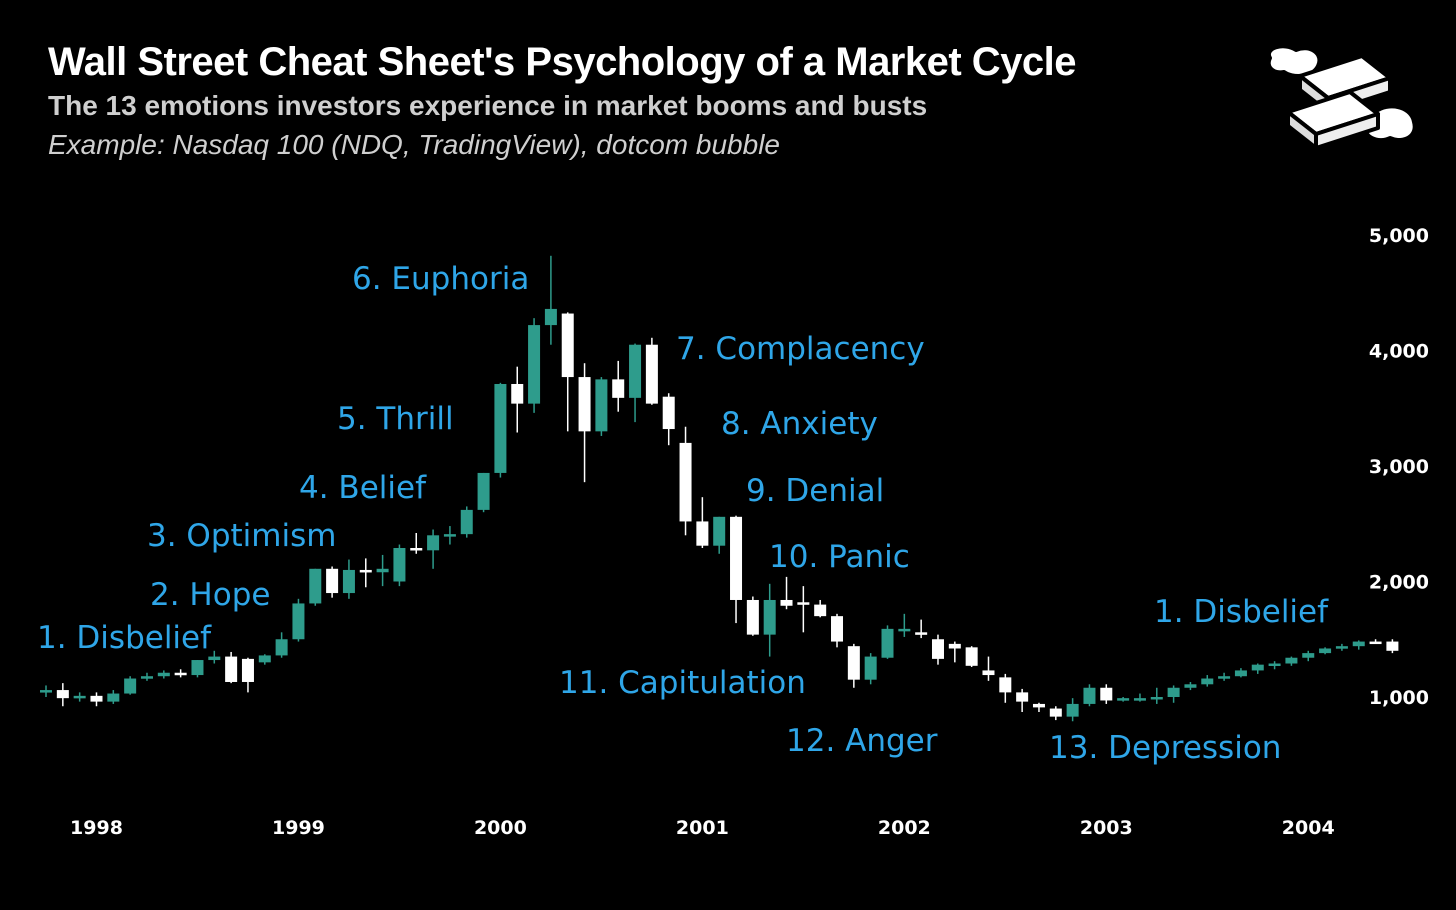 The width and height of the screenshot is (1456, 910). Describe the element at coordinates (1341, 97) in the screenshot. I see `brand-logo-icon` at that location.